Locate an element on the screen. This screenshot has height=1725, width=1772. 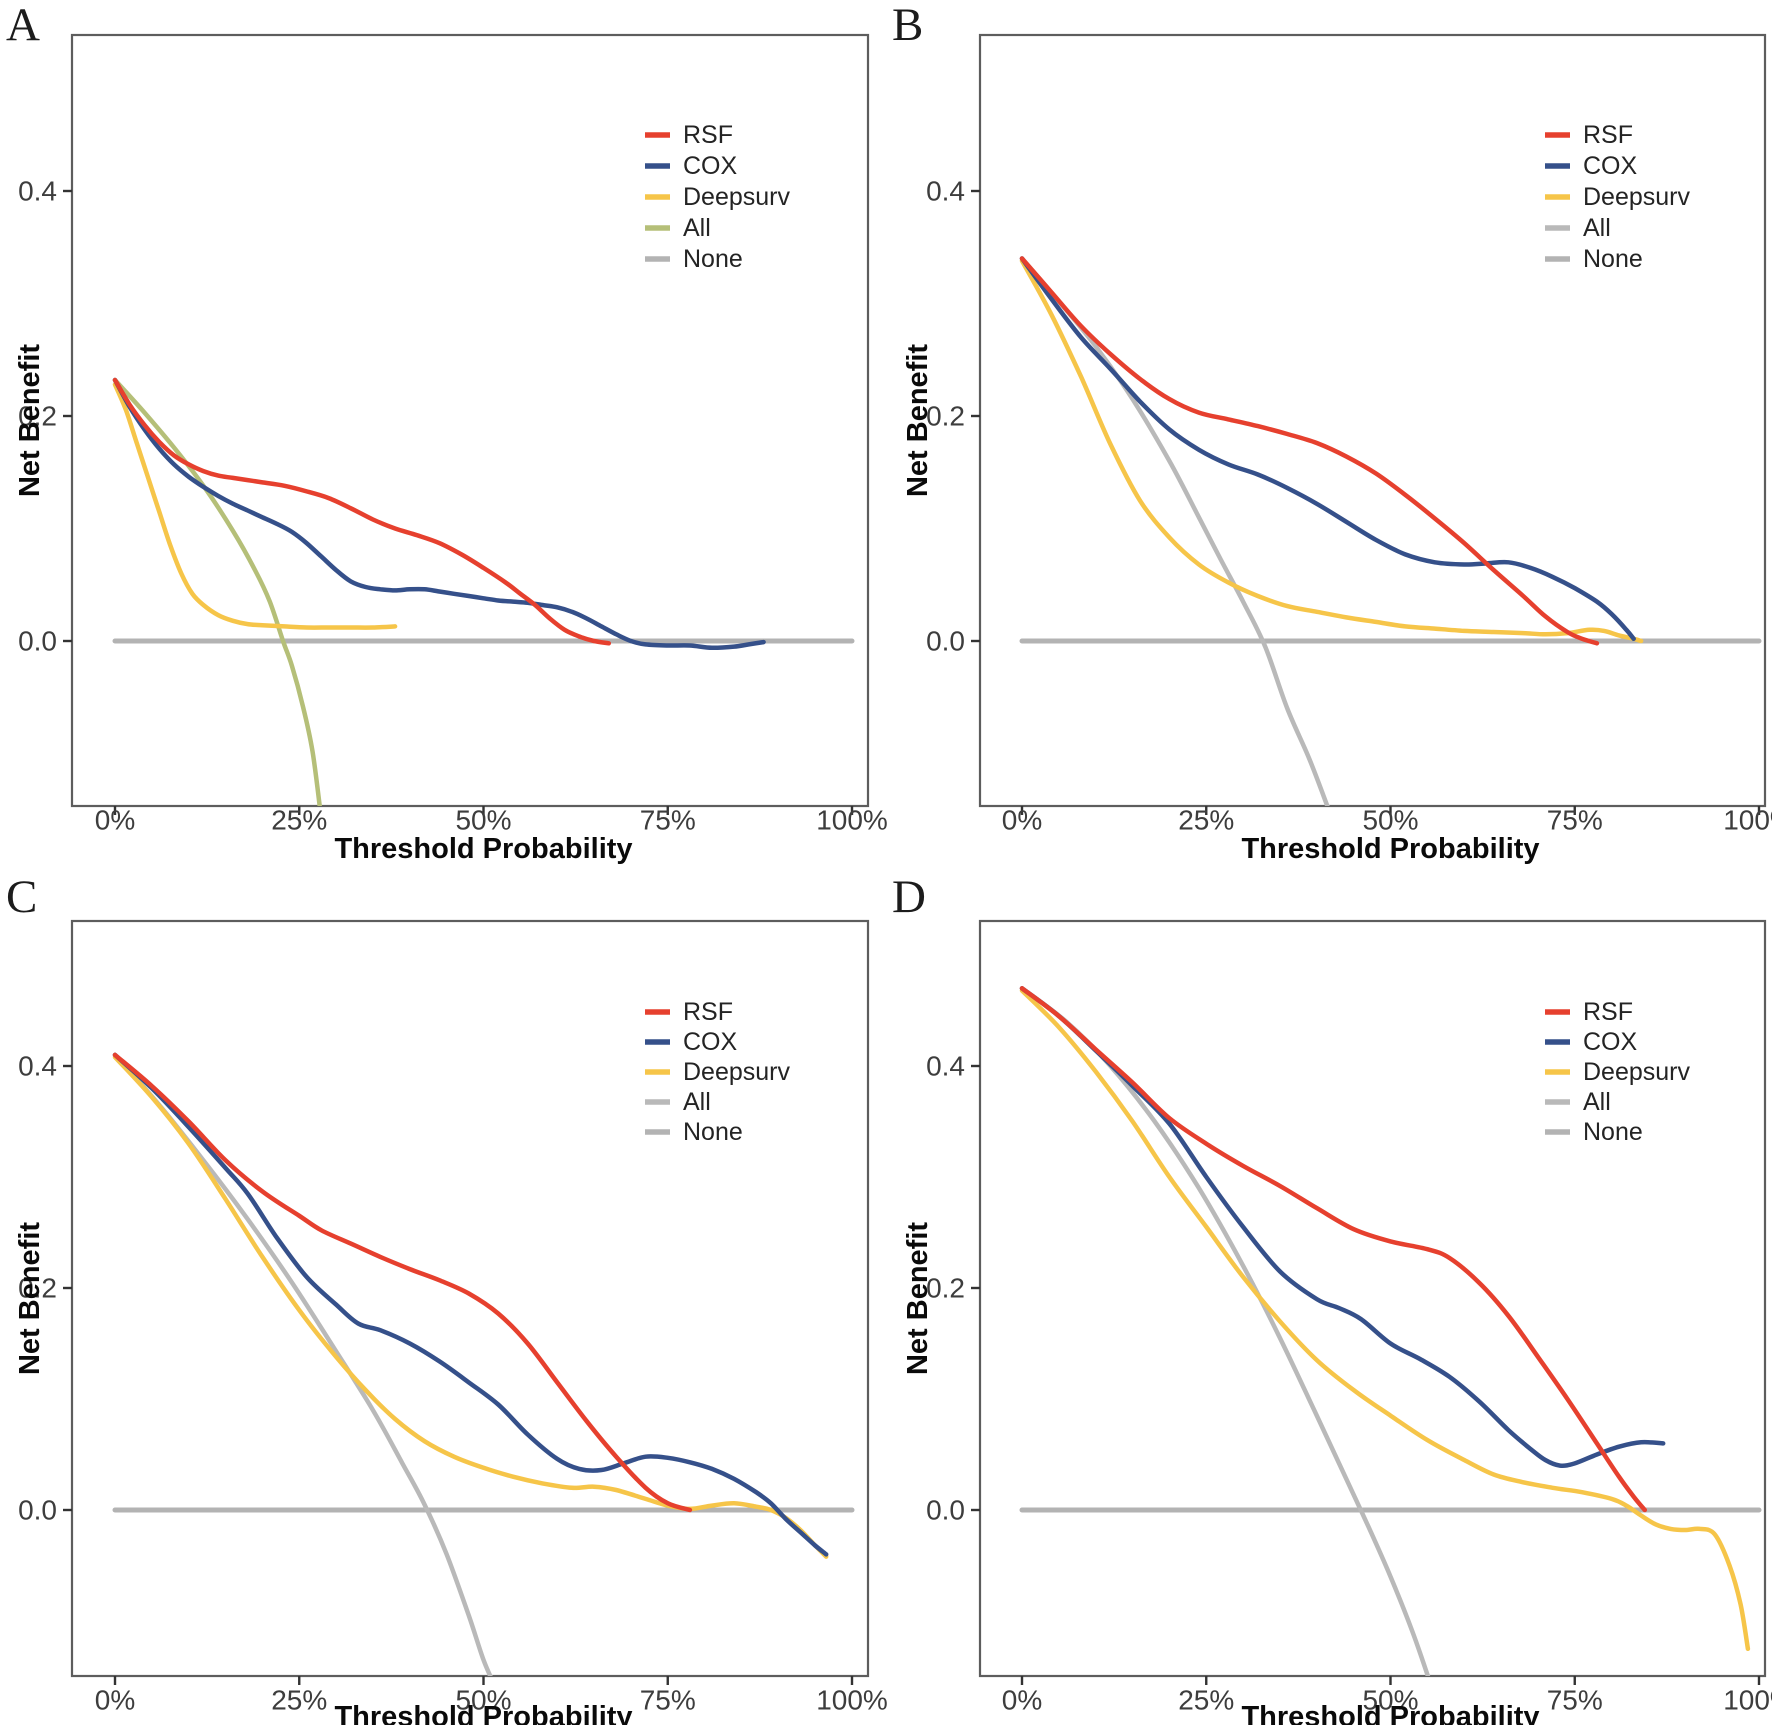
panel-label-d: D is located at coordinates (909, 897).